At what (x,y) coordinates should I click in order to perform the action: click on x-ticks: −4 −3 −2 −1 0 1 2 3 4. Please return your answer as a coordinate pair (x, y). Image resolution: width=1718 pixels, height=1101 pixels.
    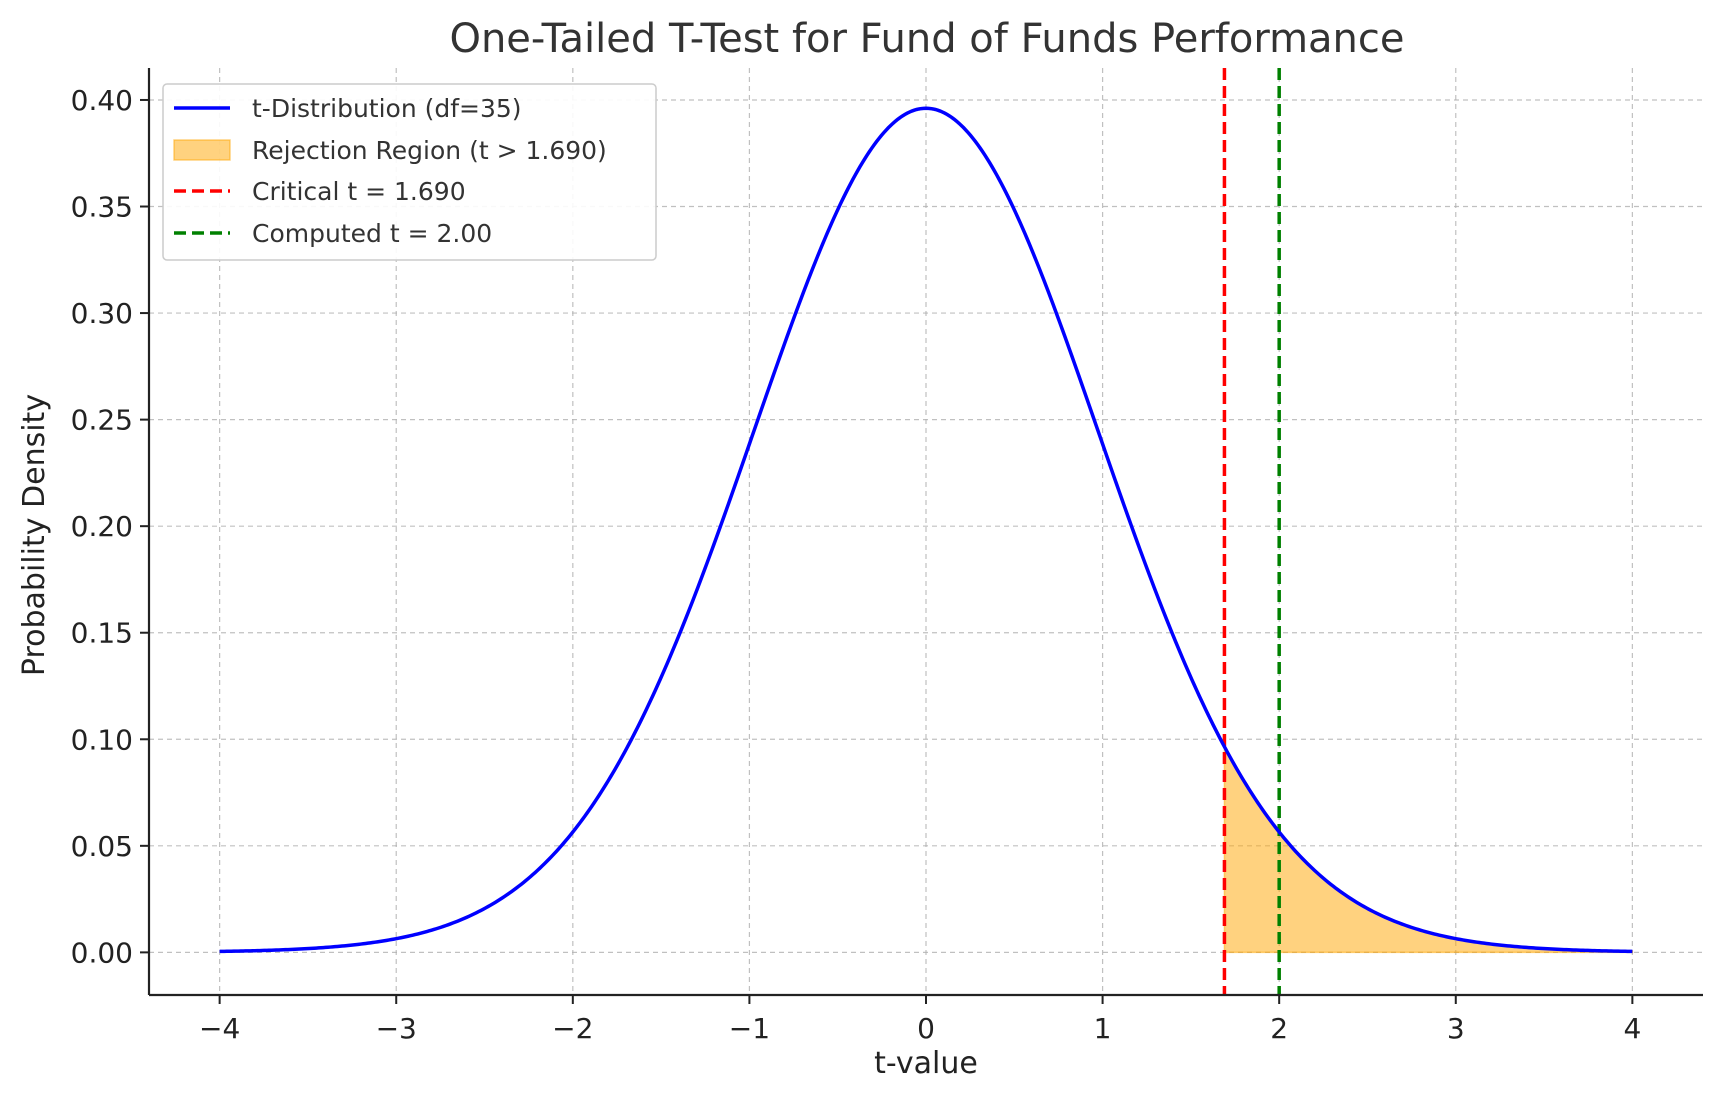
    Looking at the image, I should click on (920, 1020).